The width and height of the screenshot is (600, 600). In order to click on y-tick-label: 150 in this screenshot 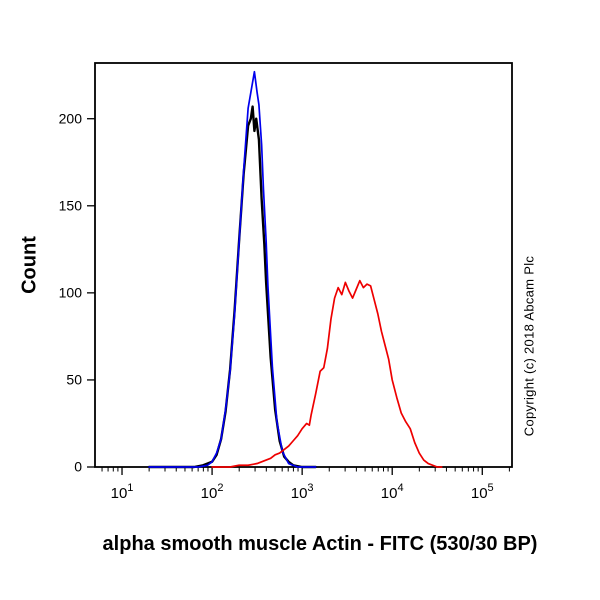, I will do `click(71, 205)`.